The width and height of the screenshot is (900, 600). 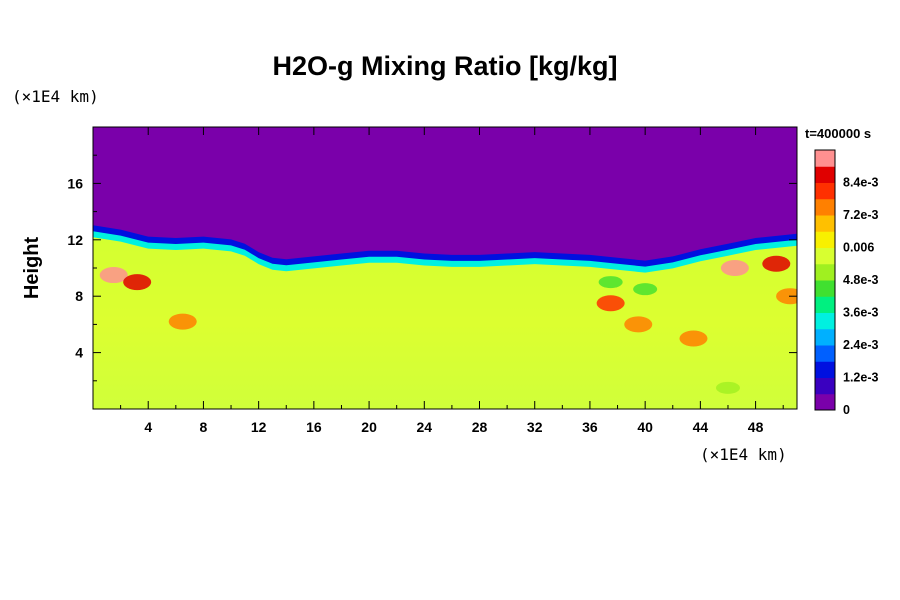 I want to click on x-tick-label: 16, so click(x=314, y=427).